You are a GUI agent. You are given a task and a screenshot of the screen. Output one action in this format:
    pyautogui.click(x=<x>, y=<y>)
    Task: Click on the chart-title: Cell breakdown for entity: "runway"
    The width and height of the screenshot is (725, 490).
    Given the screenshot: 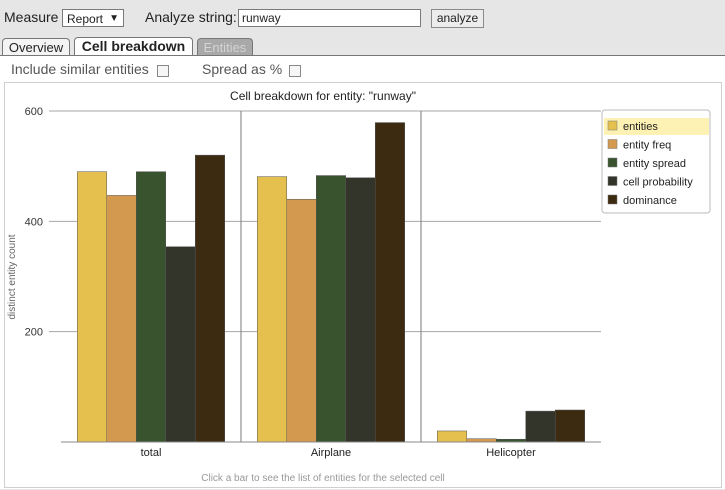 What is the action you would take?
    pyautogui.click(x=323, y=96)
    